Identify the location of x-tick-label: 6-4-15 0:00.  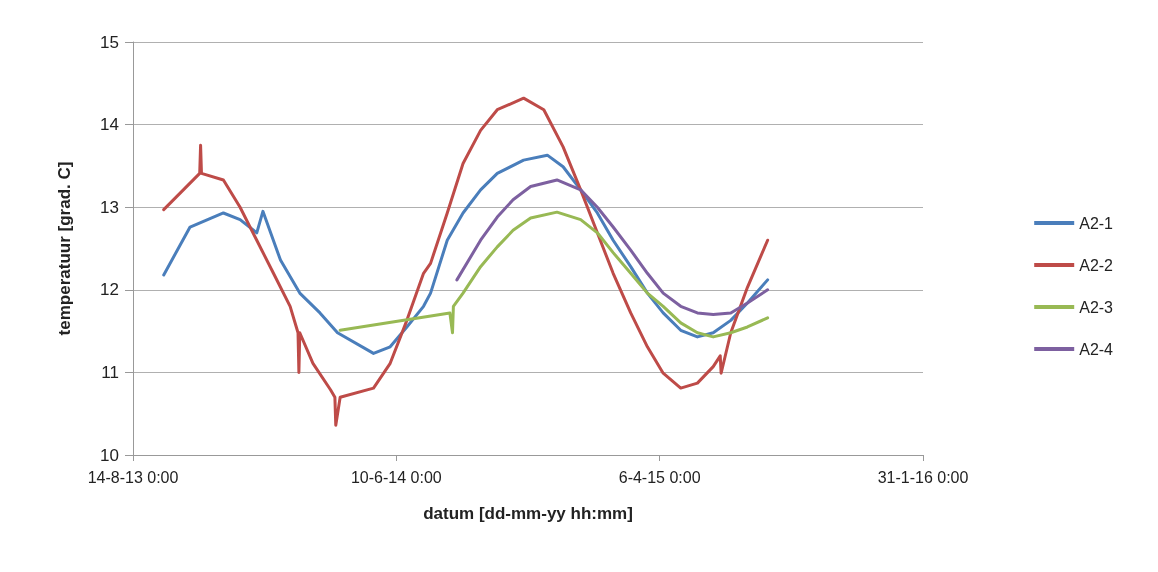
(659, 477).